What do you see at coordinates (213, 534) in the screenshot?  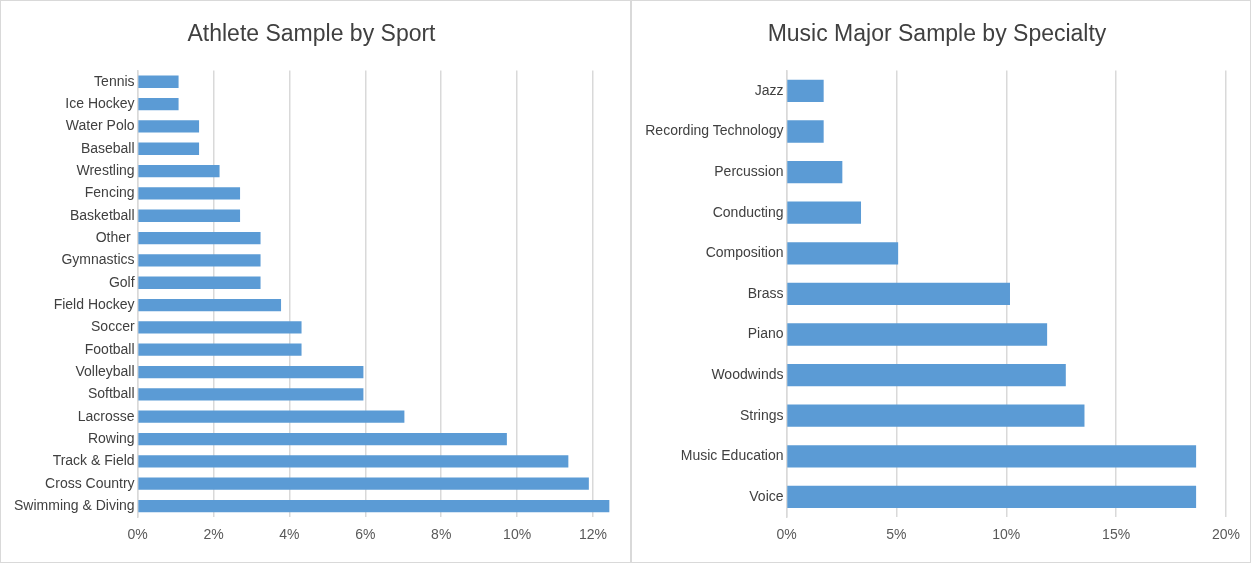 I see `x-tick-label: 2%` at bounding box center [213, 534].